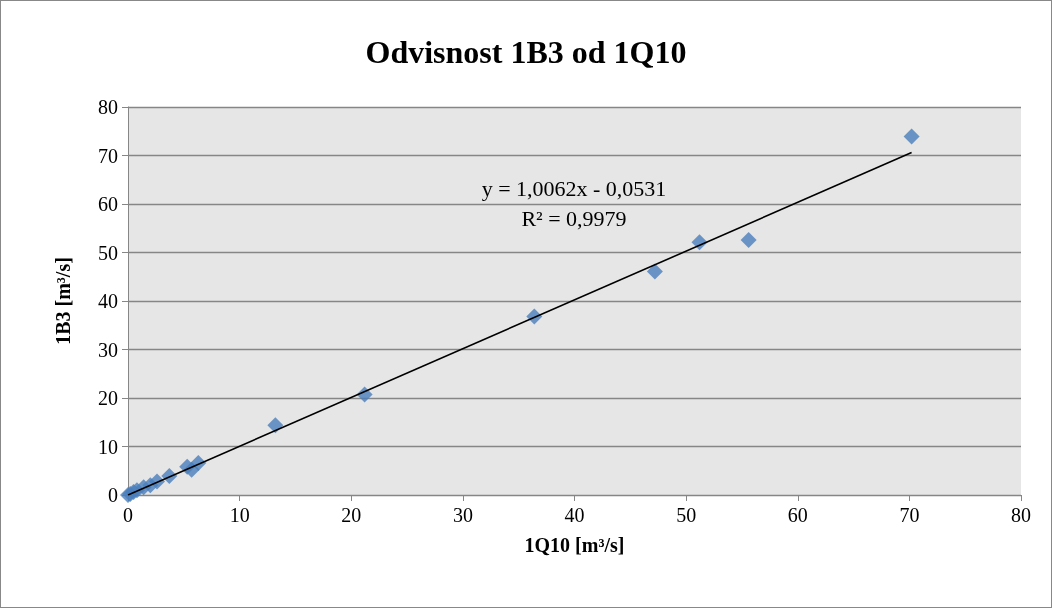 The image size is (1052, 608). Describe the element at coordinates (108, 252) in the screenshot. I see `y-tick-label: 50` at that location.